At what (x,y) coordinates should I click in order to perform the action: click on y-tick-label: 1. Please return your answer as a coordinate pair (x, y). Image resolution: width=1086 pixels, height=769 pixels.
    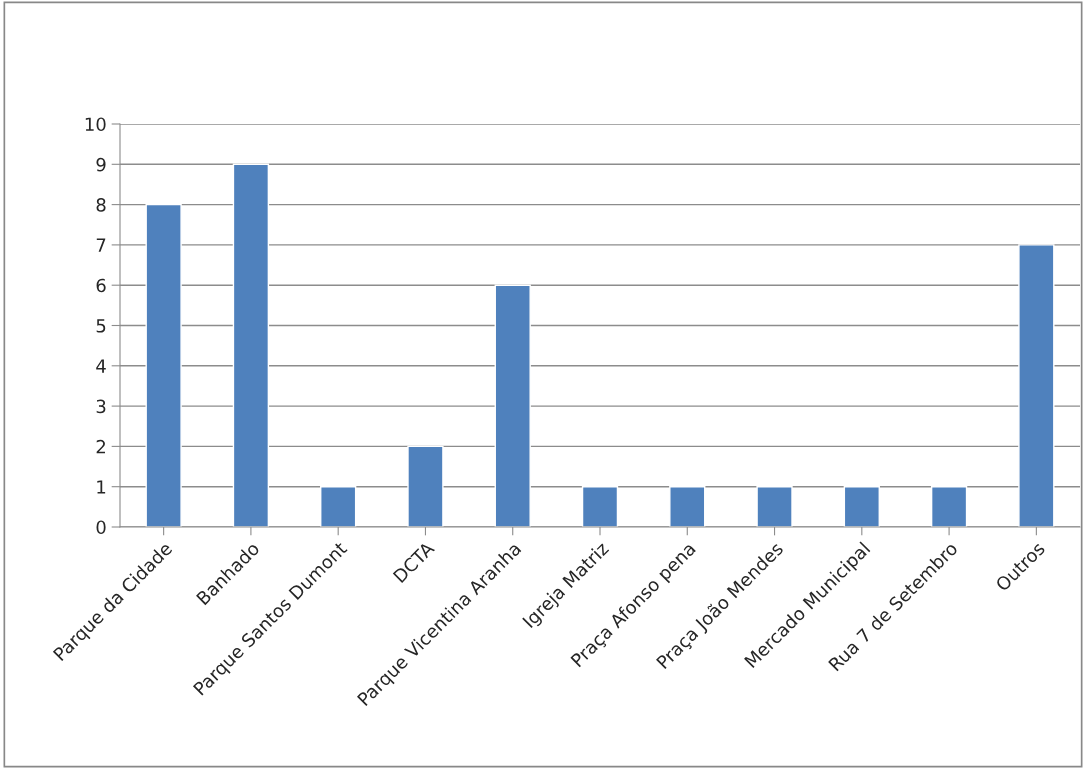
    Looking at the image, I should click on (101, 487).